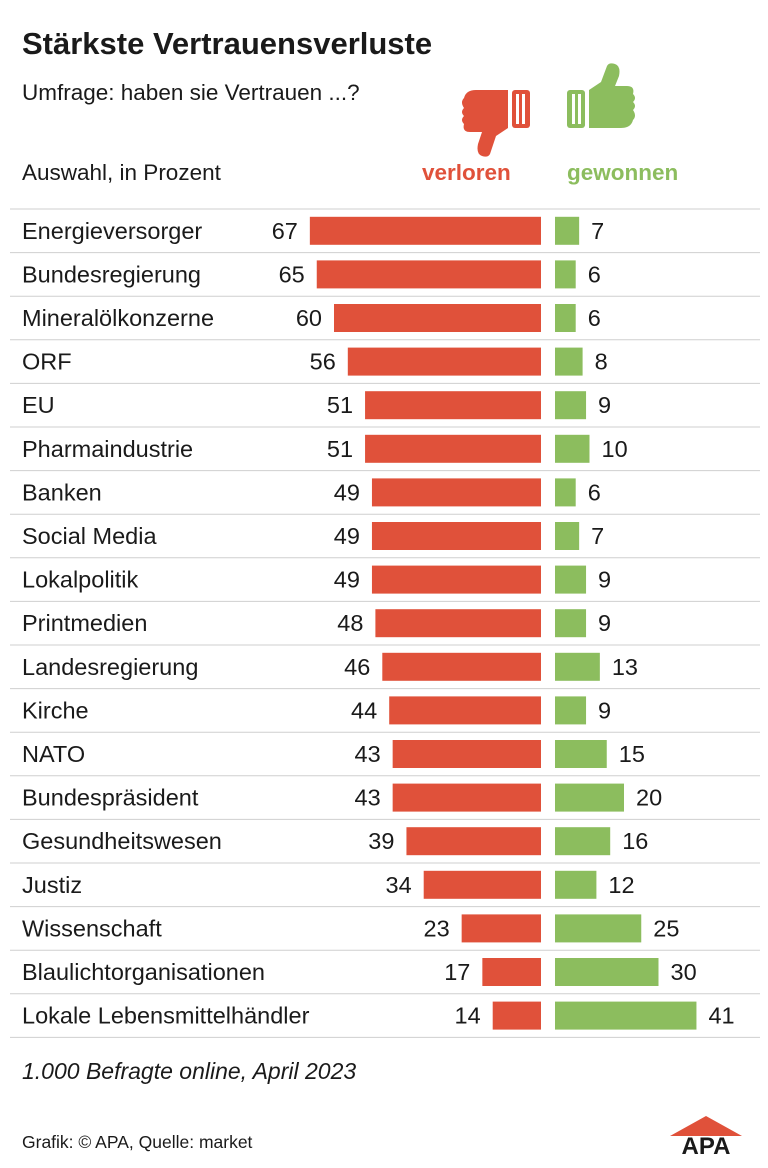  Describe the element at coordinates (632, 754) in the screenshot. I see `value-label-gewonnen: 15` at that location.